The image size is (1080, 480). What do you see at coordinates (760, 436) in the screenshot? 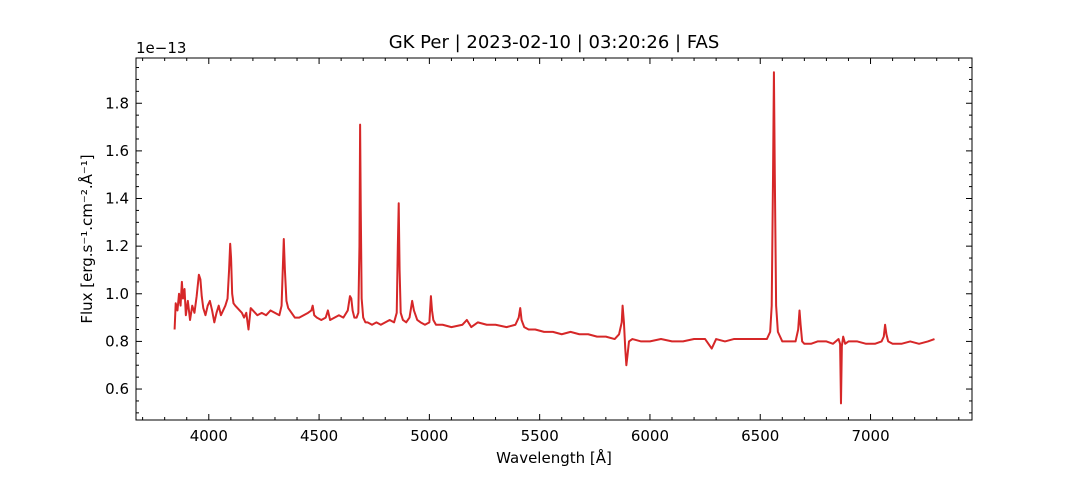
I see `x-tick-label: 6500` at bounding box center [760, 436].